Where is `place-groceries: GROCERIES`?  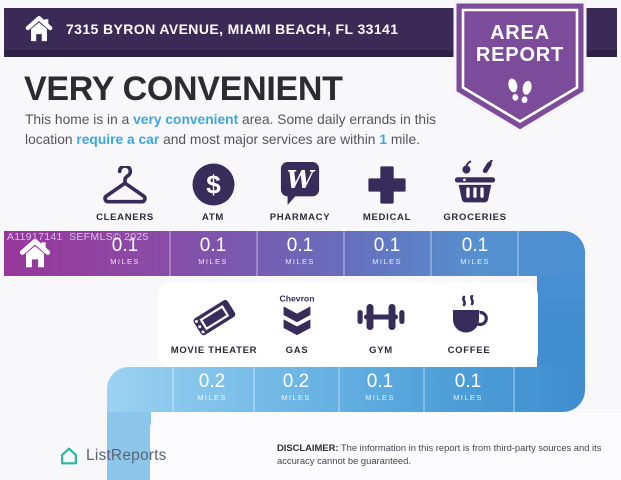
place-groceries: GROCERIES is located at coordinates (475, 191).